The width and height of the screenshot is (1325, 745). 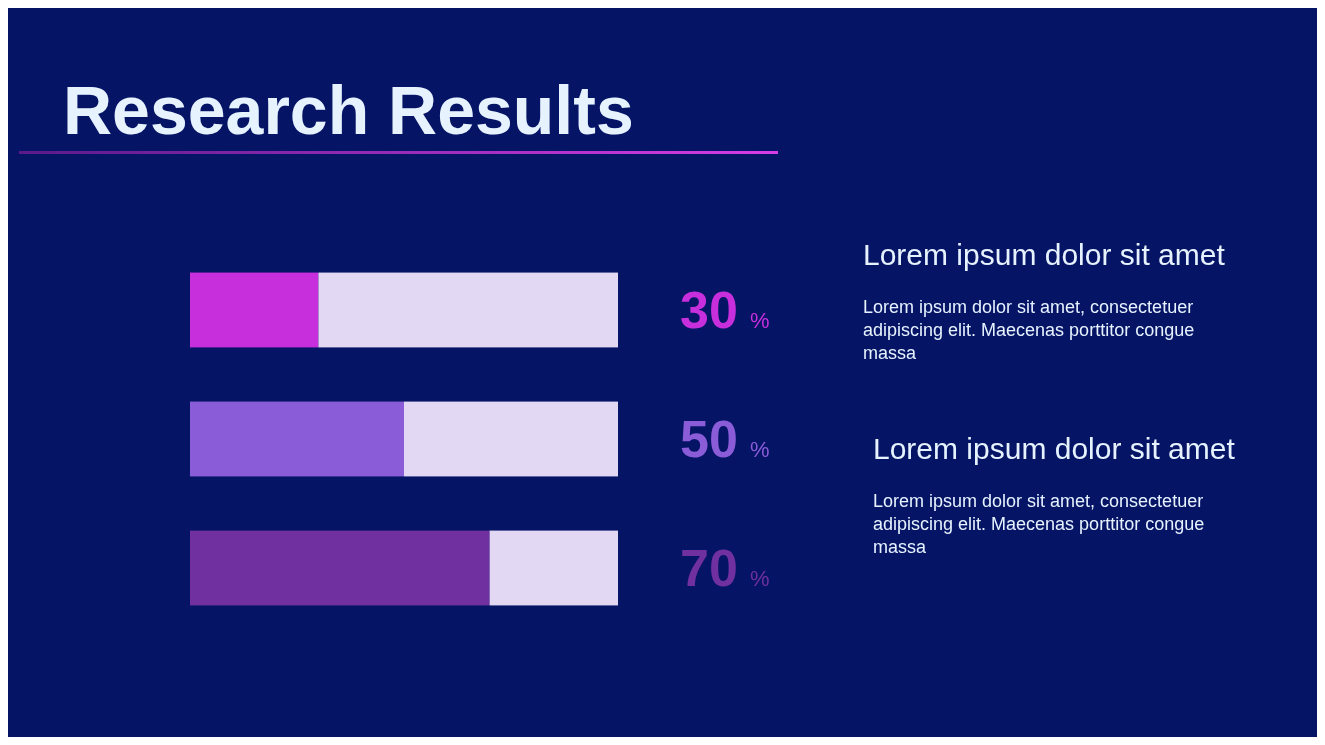 I want to click on chart-title: Research Results, so click(x=348, y=110).